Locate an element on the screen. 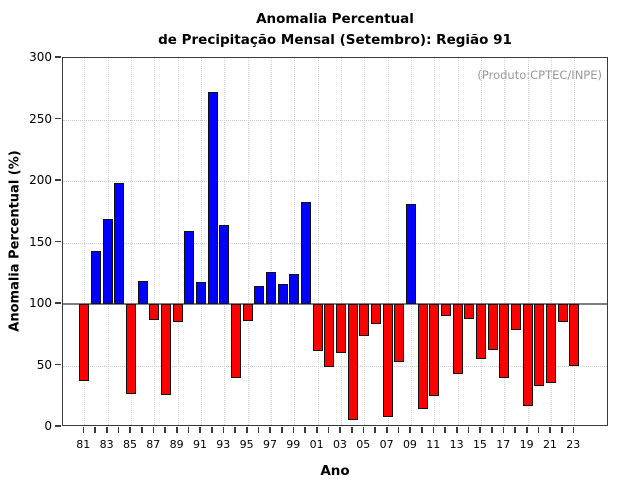 The height and width of the screenshot is (500, 640). y-tick-label-0: 0 is located at coordinates (48, 426).